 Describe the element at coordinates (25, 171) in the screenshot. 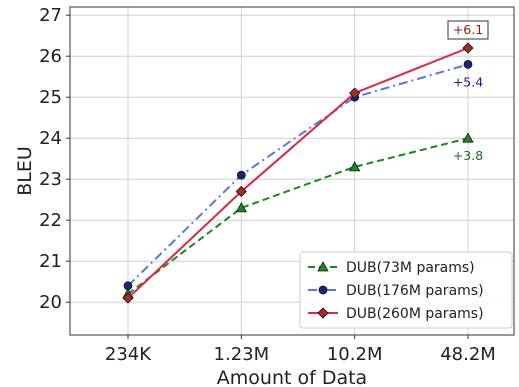

I see `y-axis-title: BLEU` at that location.